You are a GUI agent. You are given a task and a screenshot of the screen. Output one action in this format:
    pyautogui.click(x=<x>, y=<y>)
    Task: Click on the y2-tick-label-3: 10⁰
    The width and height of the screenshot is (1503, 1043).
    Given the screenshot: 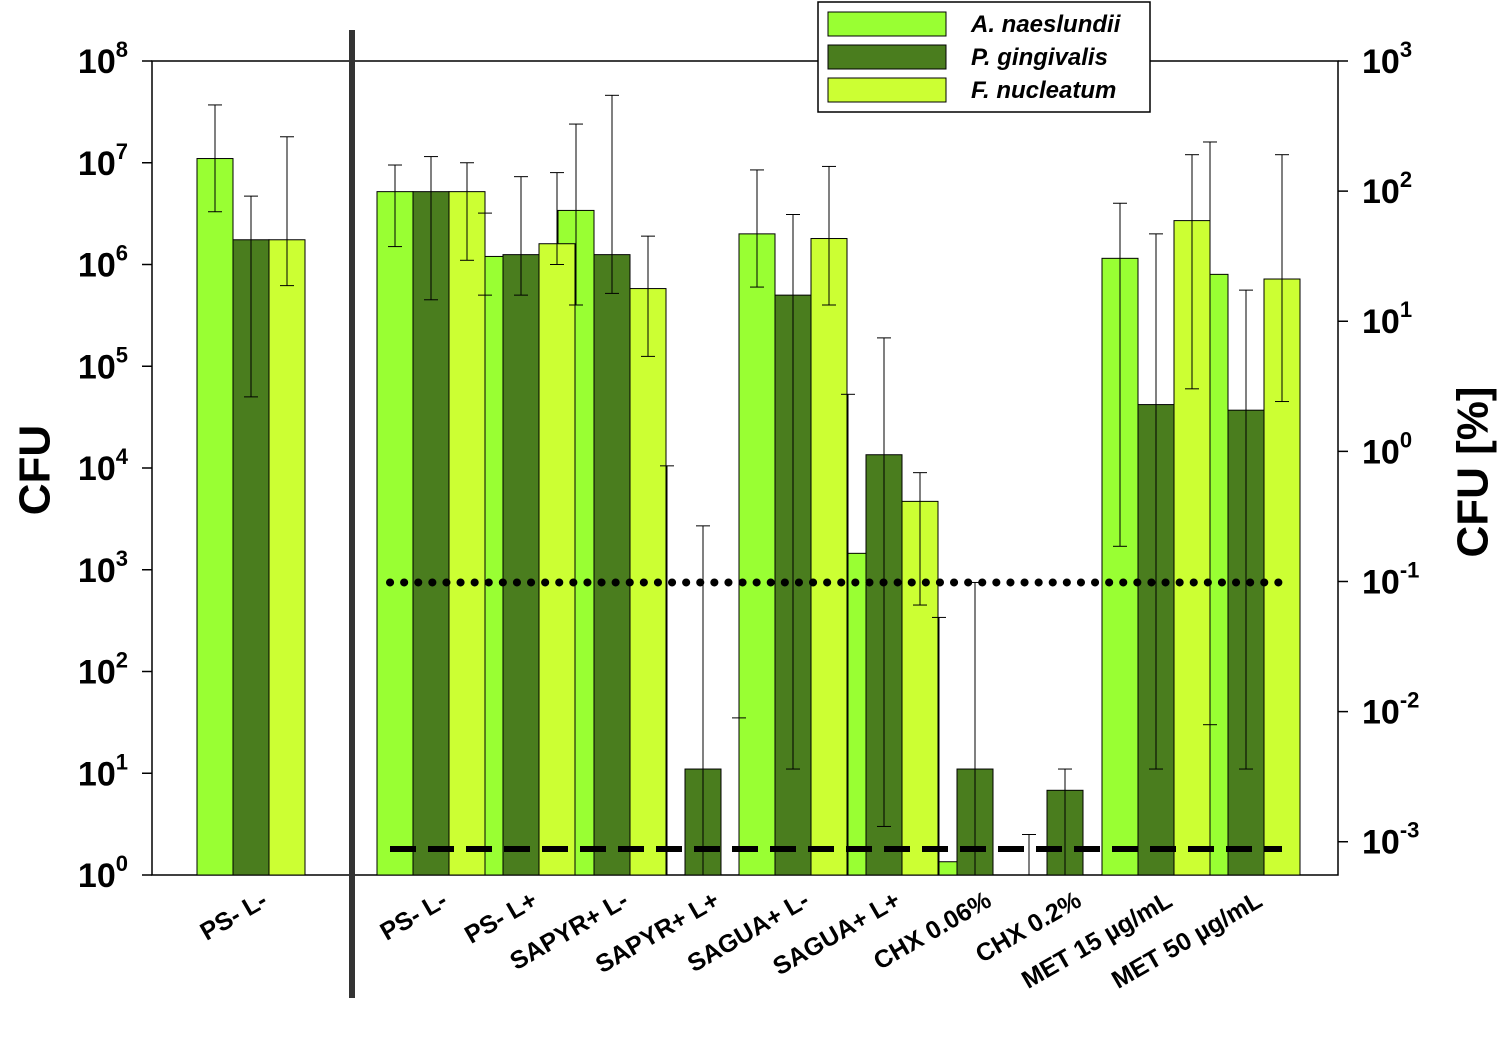 What is the action you would take?
    pyautogui.click(x=1387, y=449)
    